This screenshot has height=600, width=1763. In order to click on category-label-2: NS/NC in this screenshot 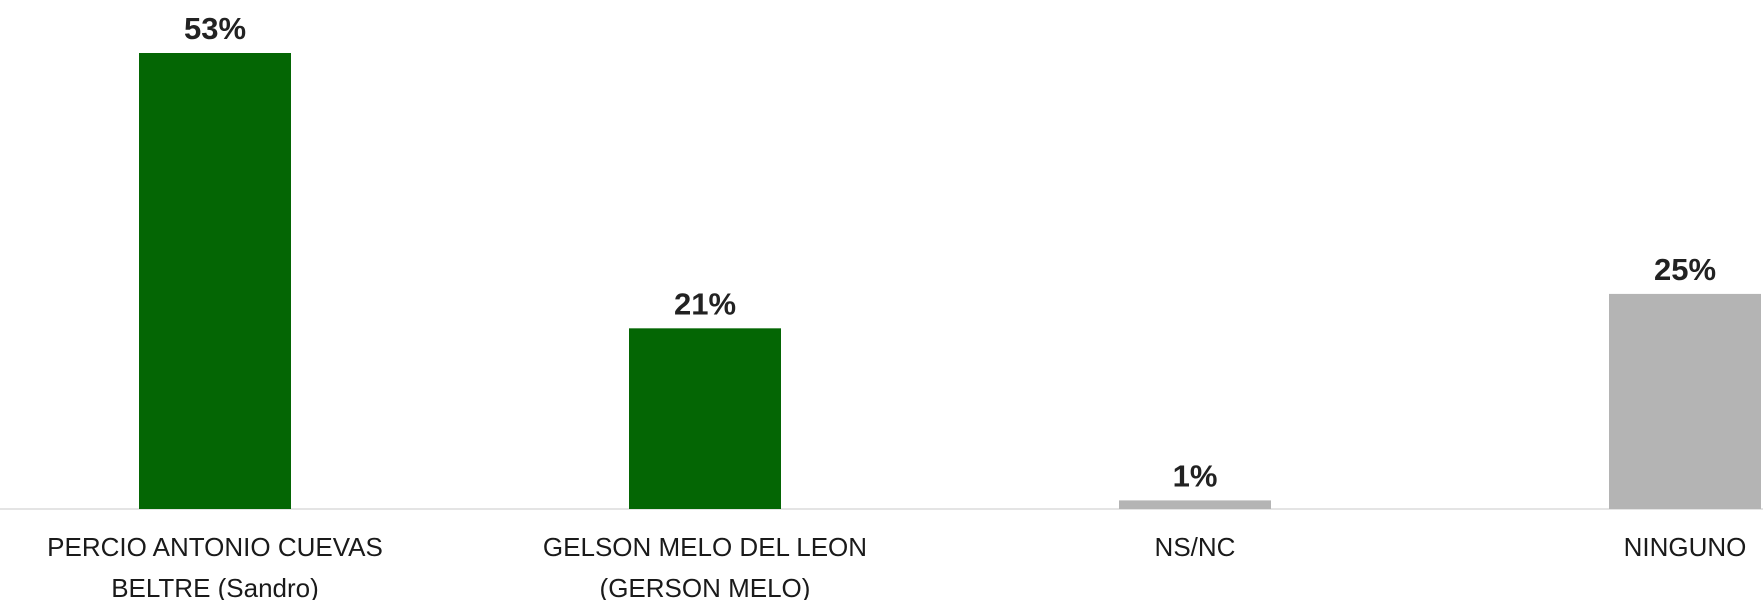, I will do `click(1195, 547)`.